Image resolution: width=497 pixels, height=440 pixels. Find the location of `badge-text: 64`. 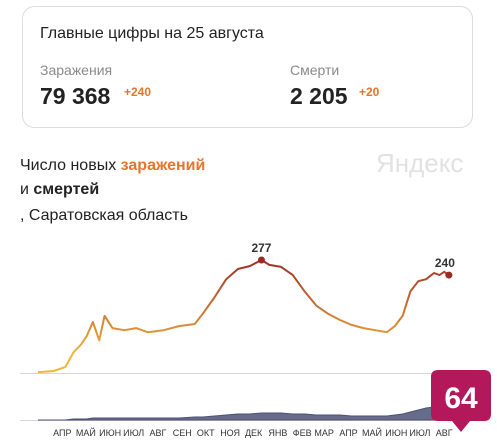

badge-text: 64 is located at coordinates (461, 398).